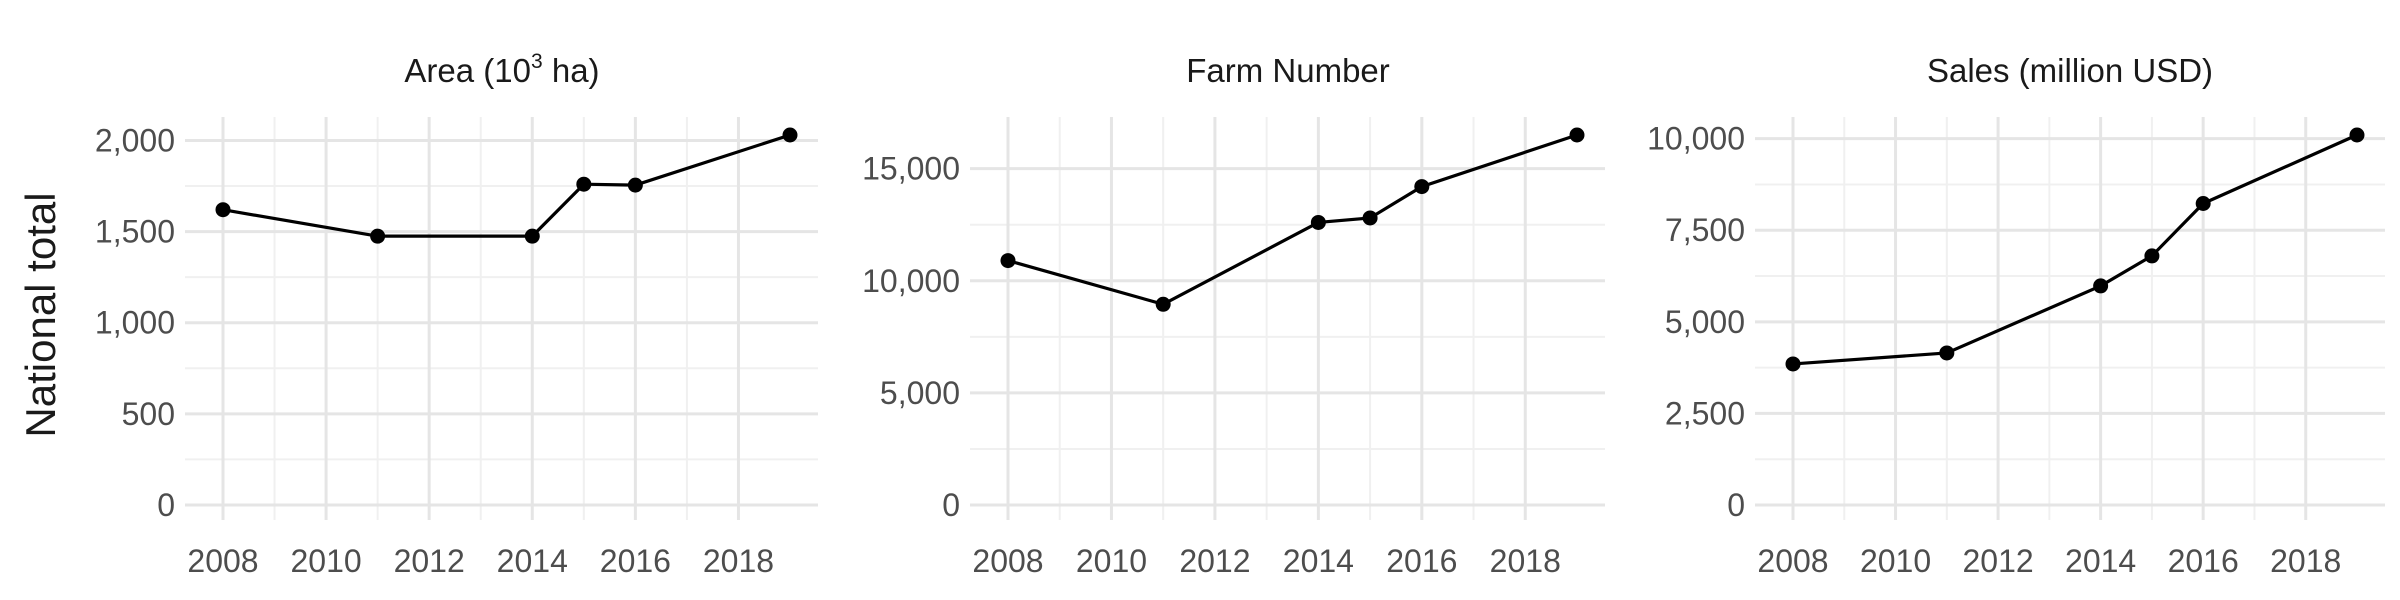  I want to click on y-tick-label: 1,000, so click(135, 323).